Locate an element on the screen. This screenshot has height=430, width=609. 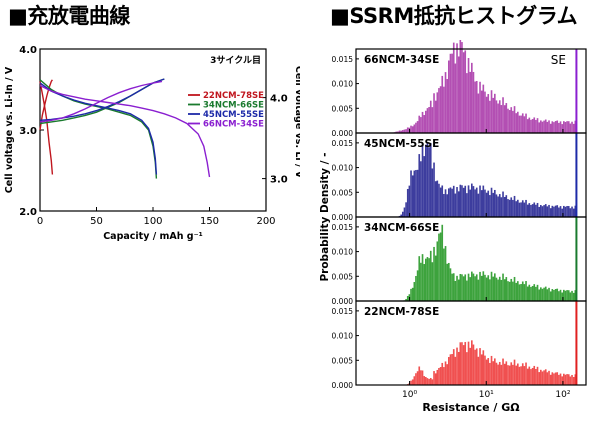
y-tick-label-1: 3.0 is located at coordinates (28, 131).